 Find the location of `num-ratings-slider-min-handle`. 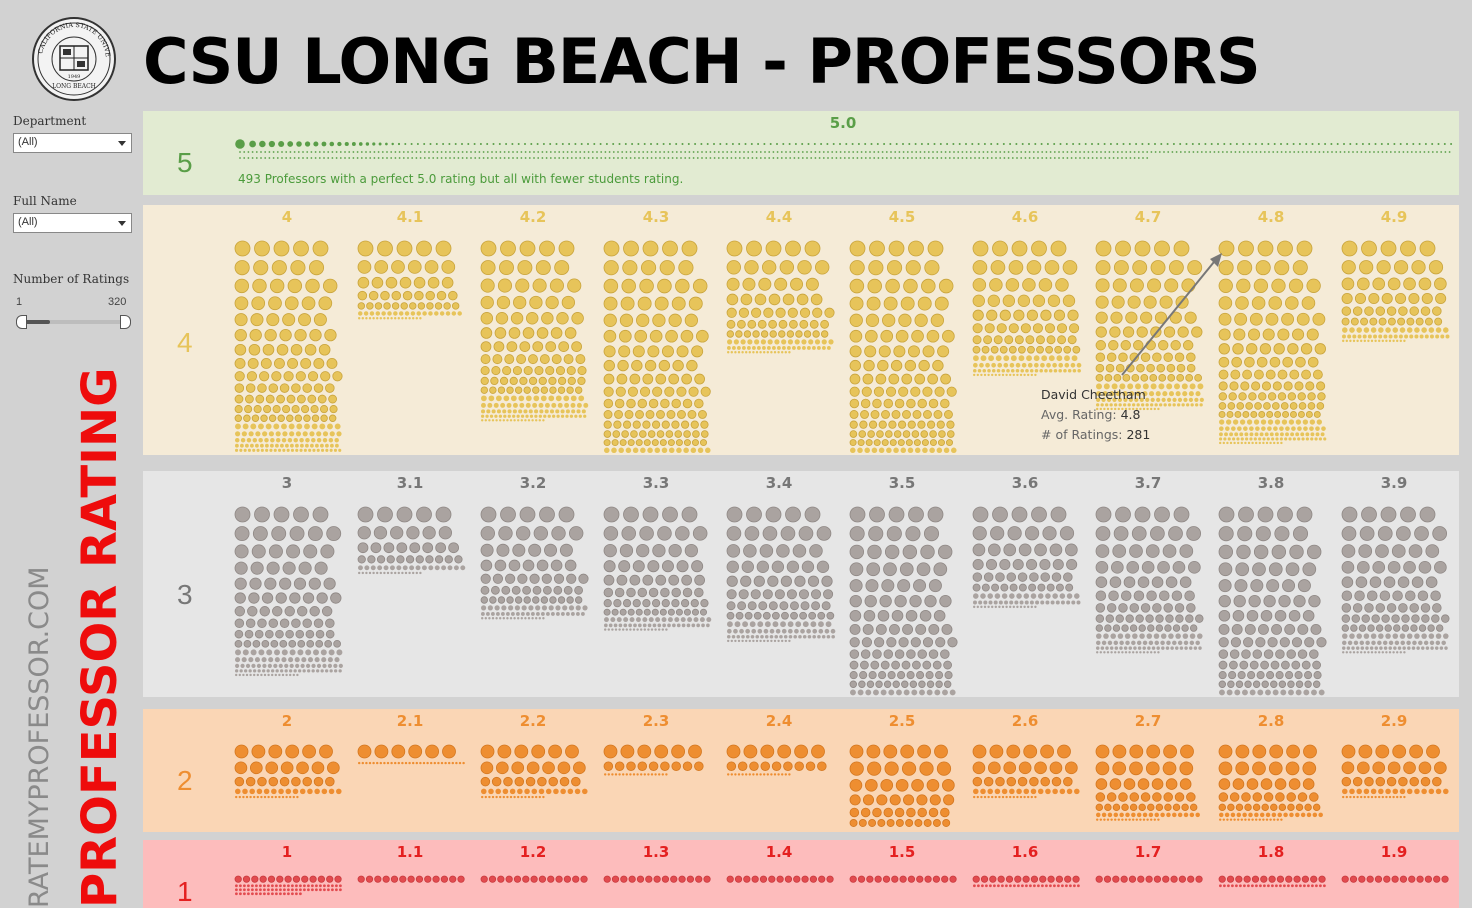

num-ratings-slider-min-handle is located at coordinates (21, 322).